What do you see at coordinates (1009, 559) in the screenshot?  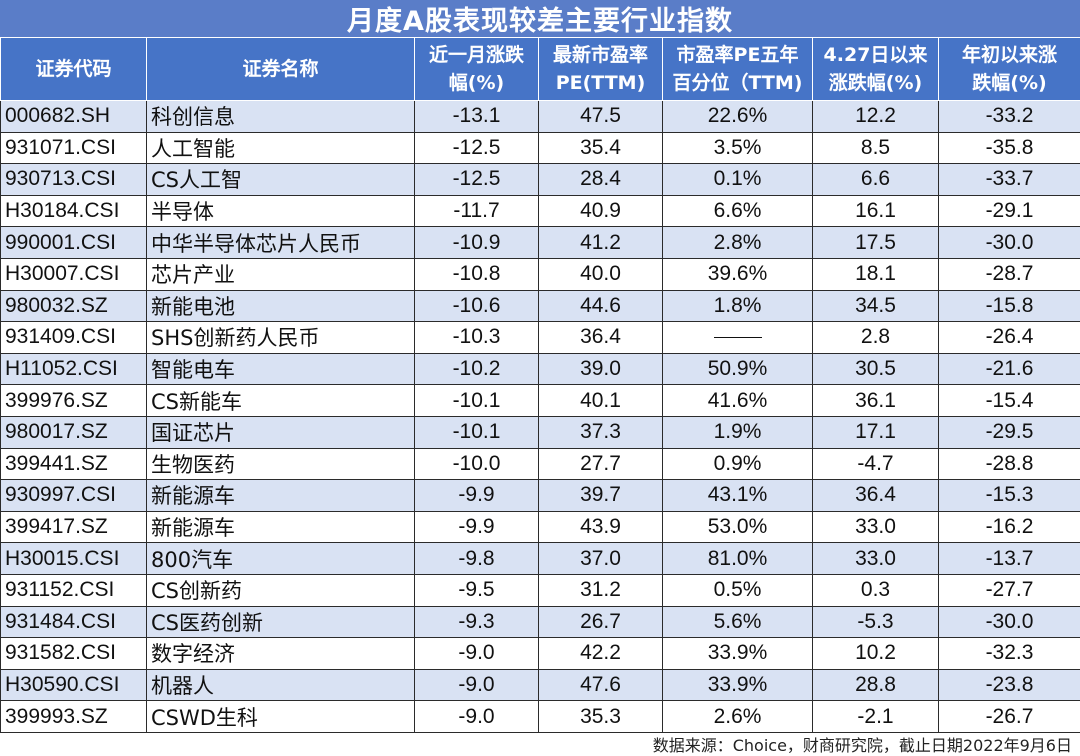 I see `cell-ytd: -13.7` at bounding box center [1009, 559].